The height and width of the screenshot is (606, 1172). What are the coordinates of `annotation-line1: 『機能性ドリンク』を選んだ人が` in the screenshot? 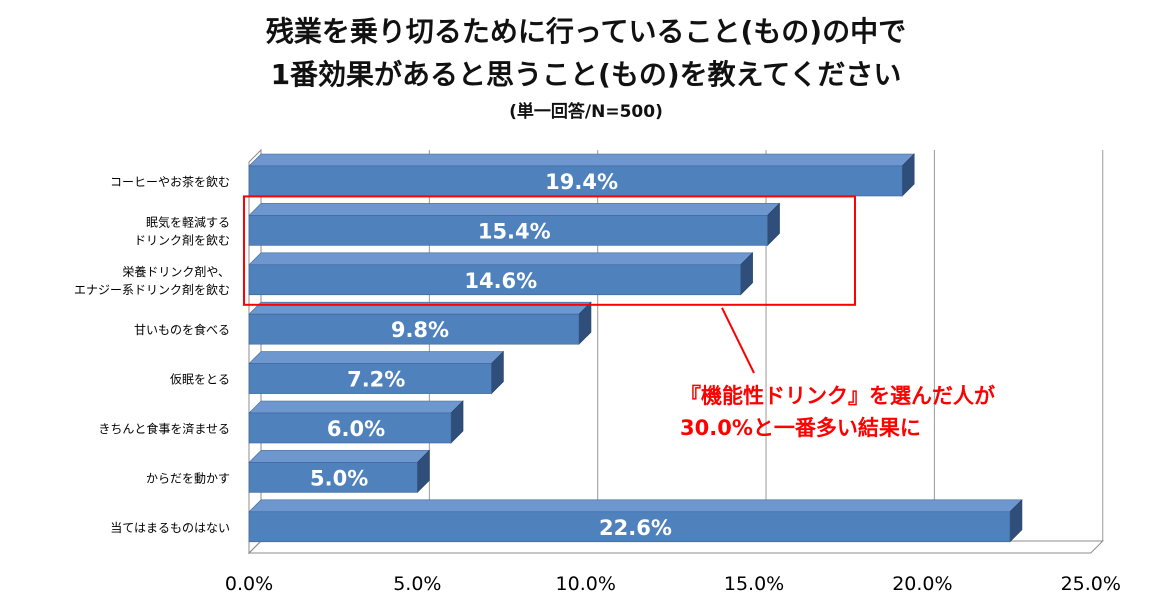 It's located at (837, 396).